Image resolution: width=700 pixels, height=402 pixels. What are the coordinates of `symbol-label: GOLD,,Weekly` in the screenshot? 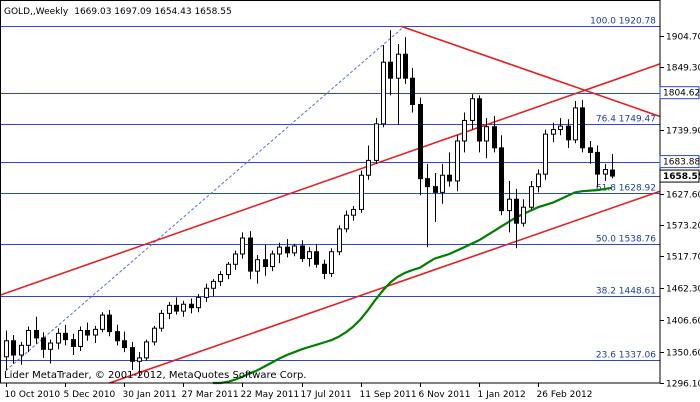 It's located at (36, 12).